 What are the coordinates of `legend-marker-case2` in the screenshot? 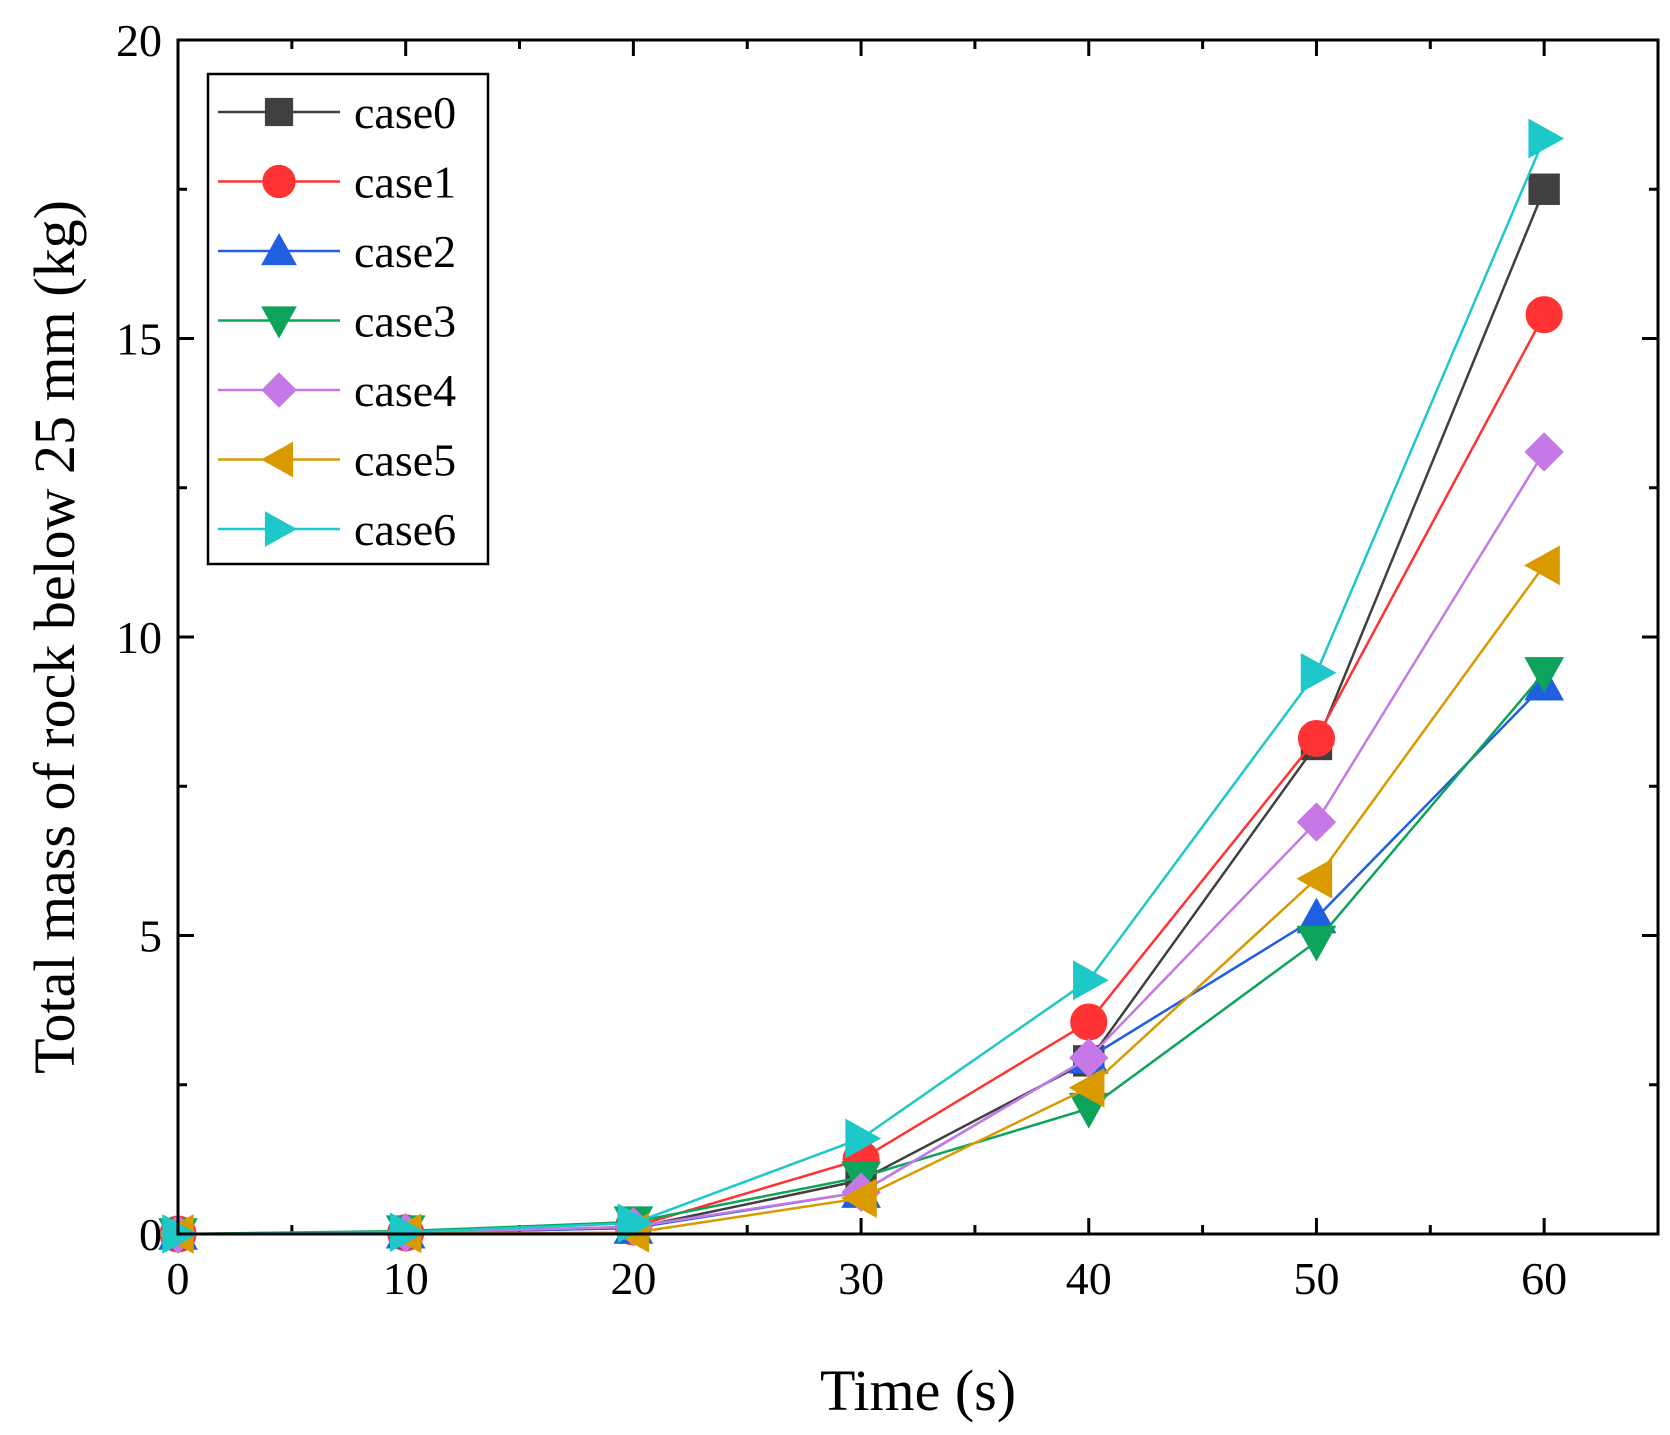 It's located at (279, 249).